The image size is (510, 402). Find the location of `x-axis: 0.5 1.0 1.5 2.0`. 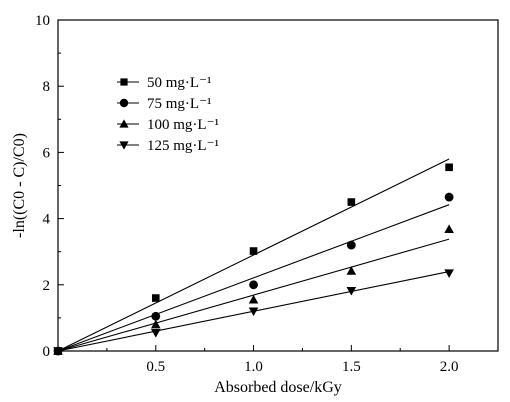

x-axis: 0.5 1.0 1.5 2.0 is located at coordinates (282, 360).